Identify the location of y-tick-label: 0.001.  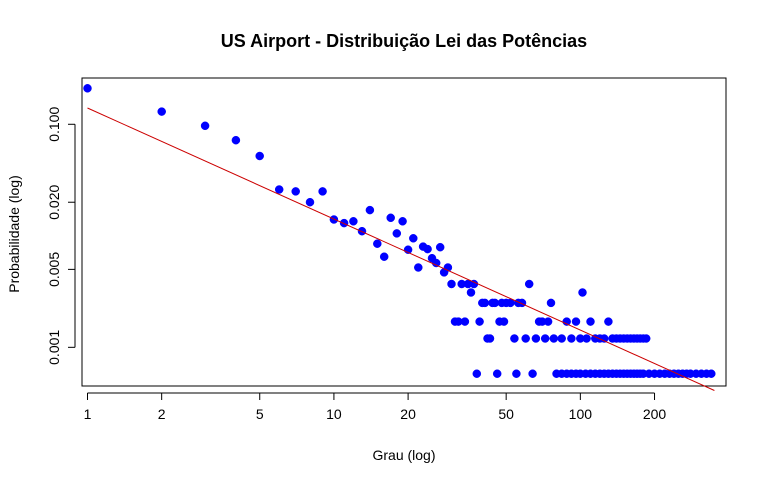
(54, 347).